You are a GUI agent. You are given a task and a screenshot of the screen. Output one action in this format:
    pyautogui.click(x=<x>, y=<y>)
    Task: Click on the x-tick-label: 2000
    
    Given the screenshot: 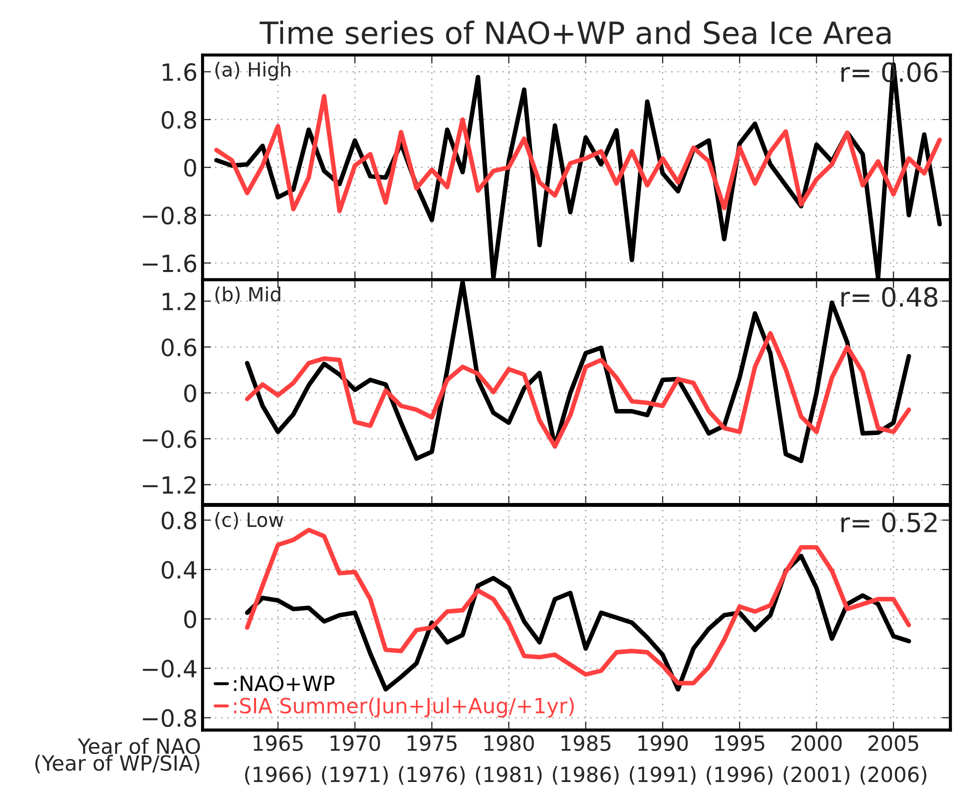 What is the action you would take?
    pyautogui.click(x=817, y=743)
    